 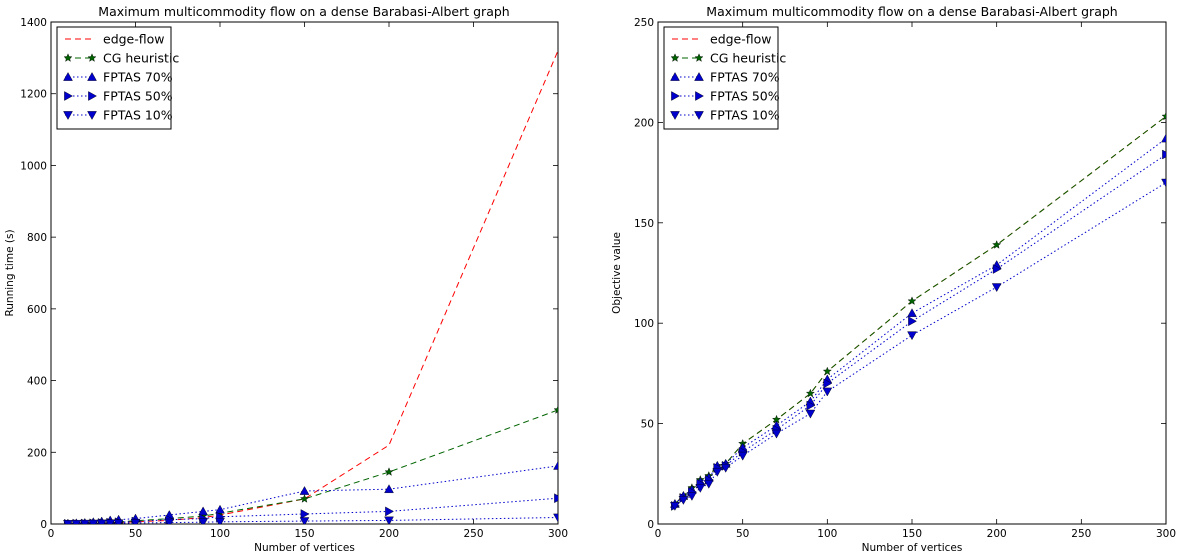 What do you see at coordinates (10, 272) in the screenshot?
I see `y-axis-label: Running time (s)` at bounding box center [10, 272].